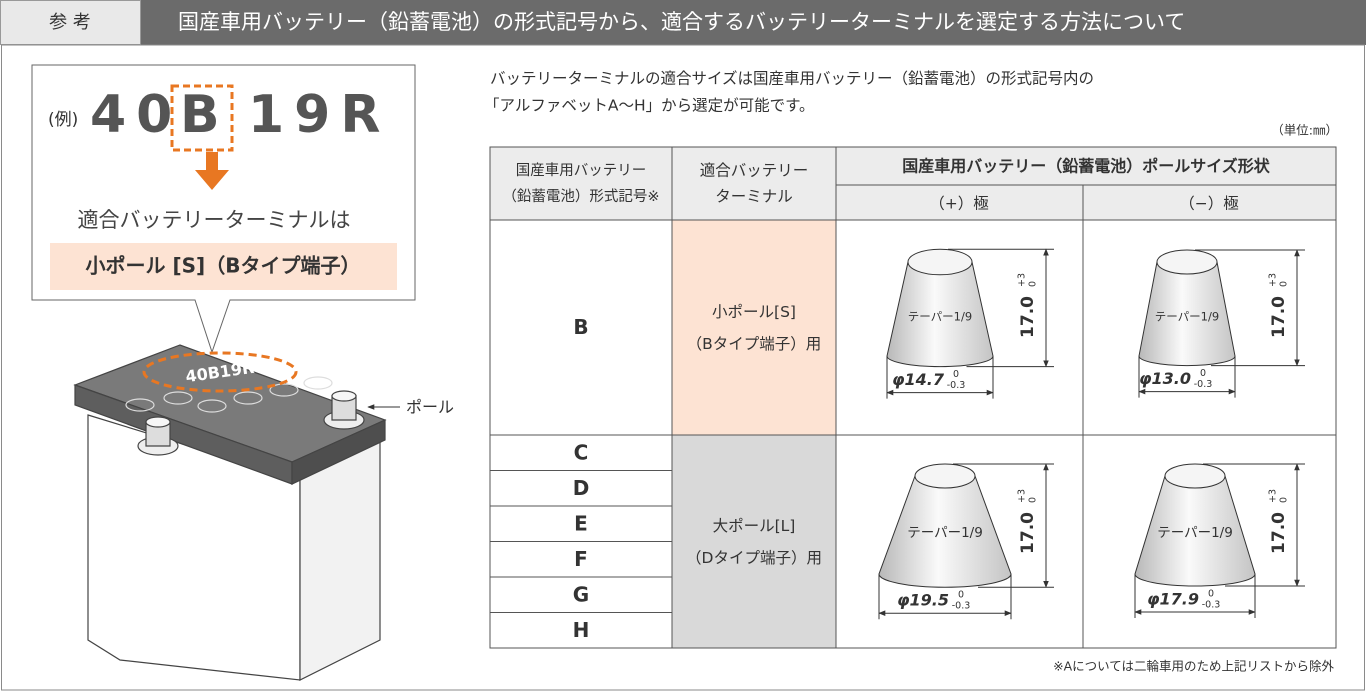  I want to click on battery-code: E, so click(581, 523).